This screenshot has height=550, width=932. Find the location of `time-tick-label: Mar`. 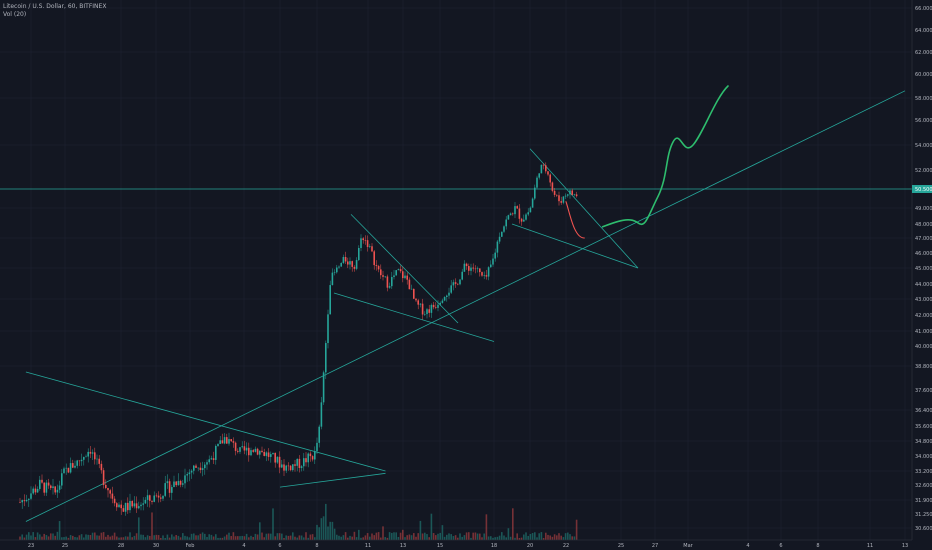

time-tick-label: Mar is located at coordinates (688, 546).